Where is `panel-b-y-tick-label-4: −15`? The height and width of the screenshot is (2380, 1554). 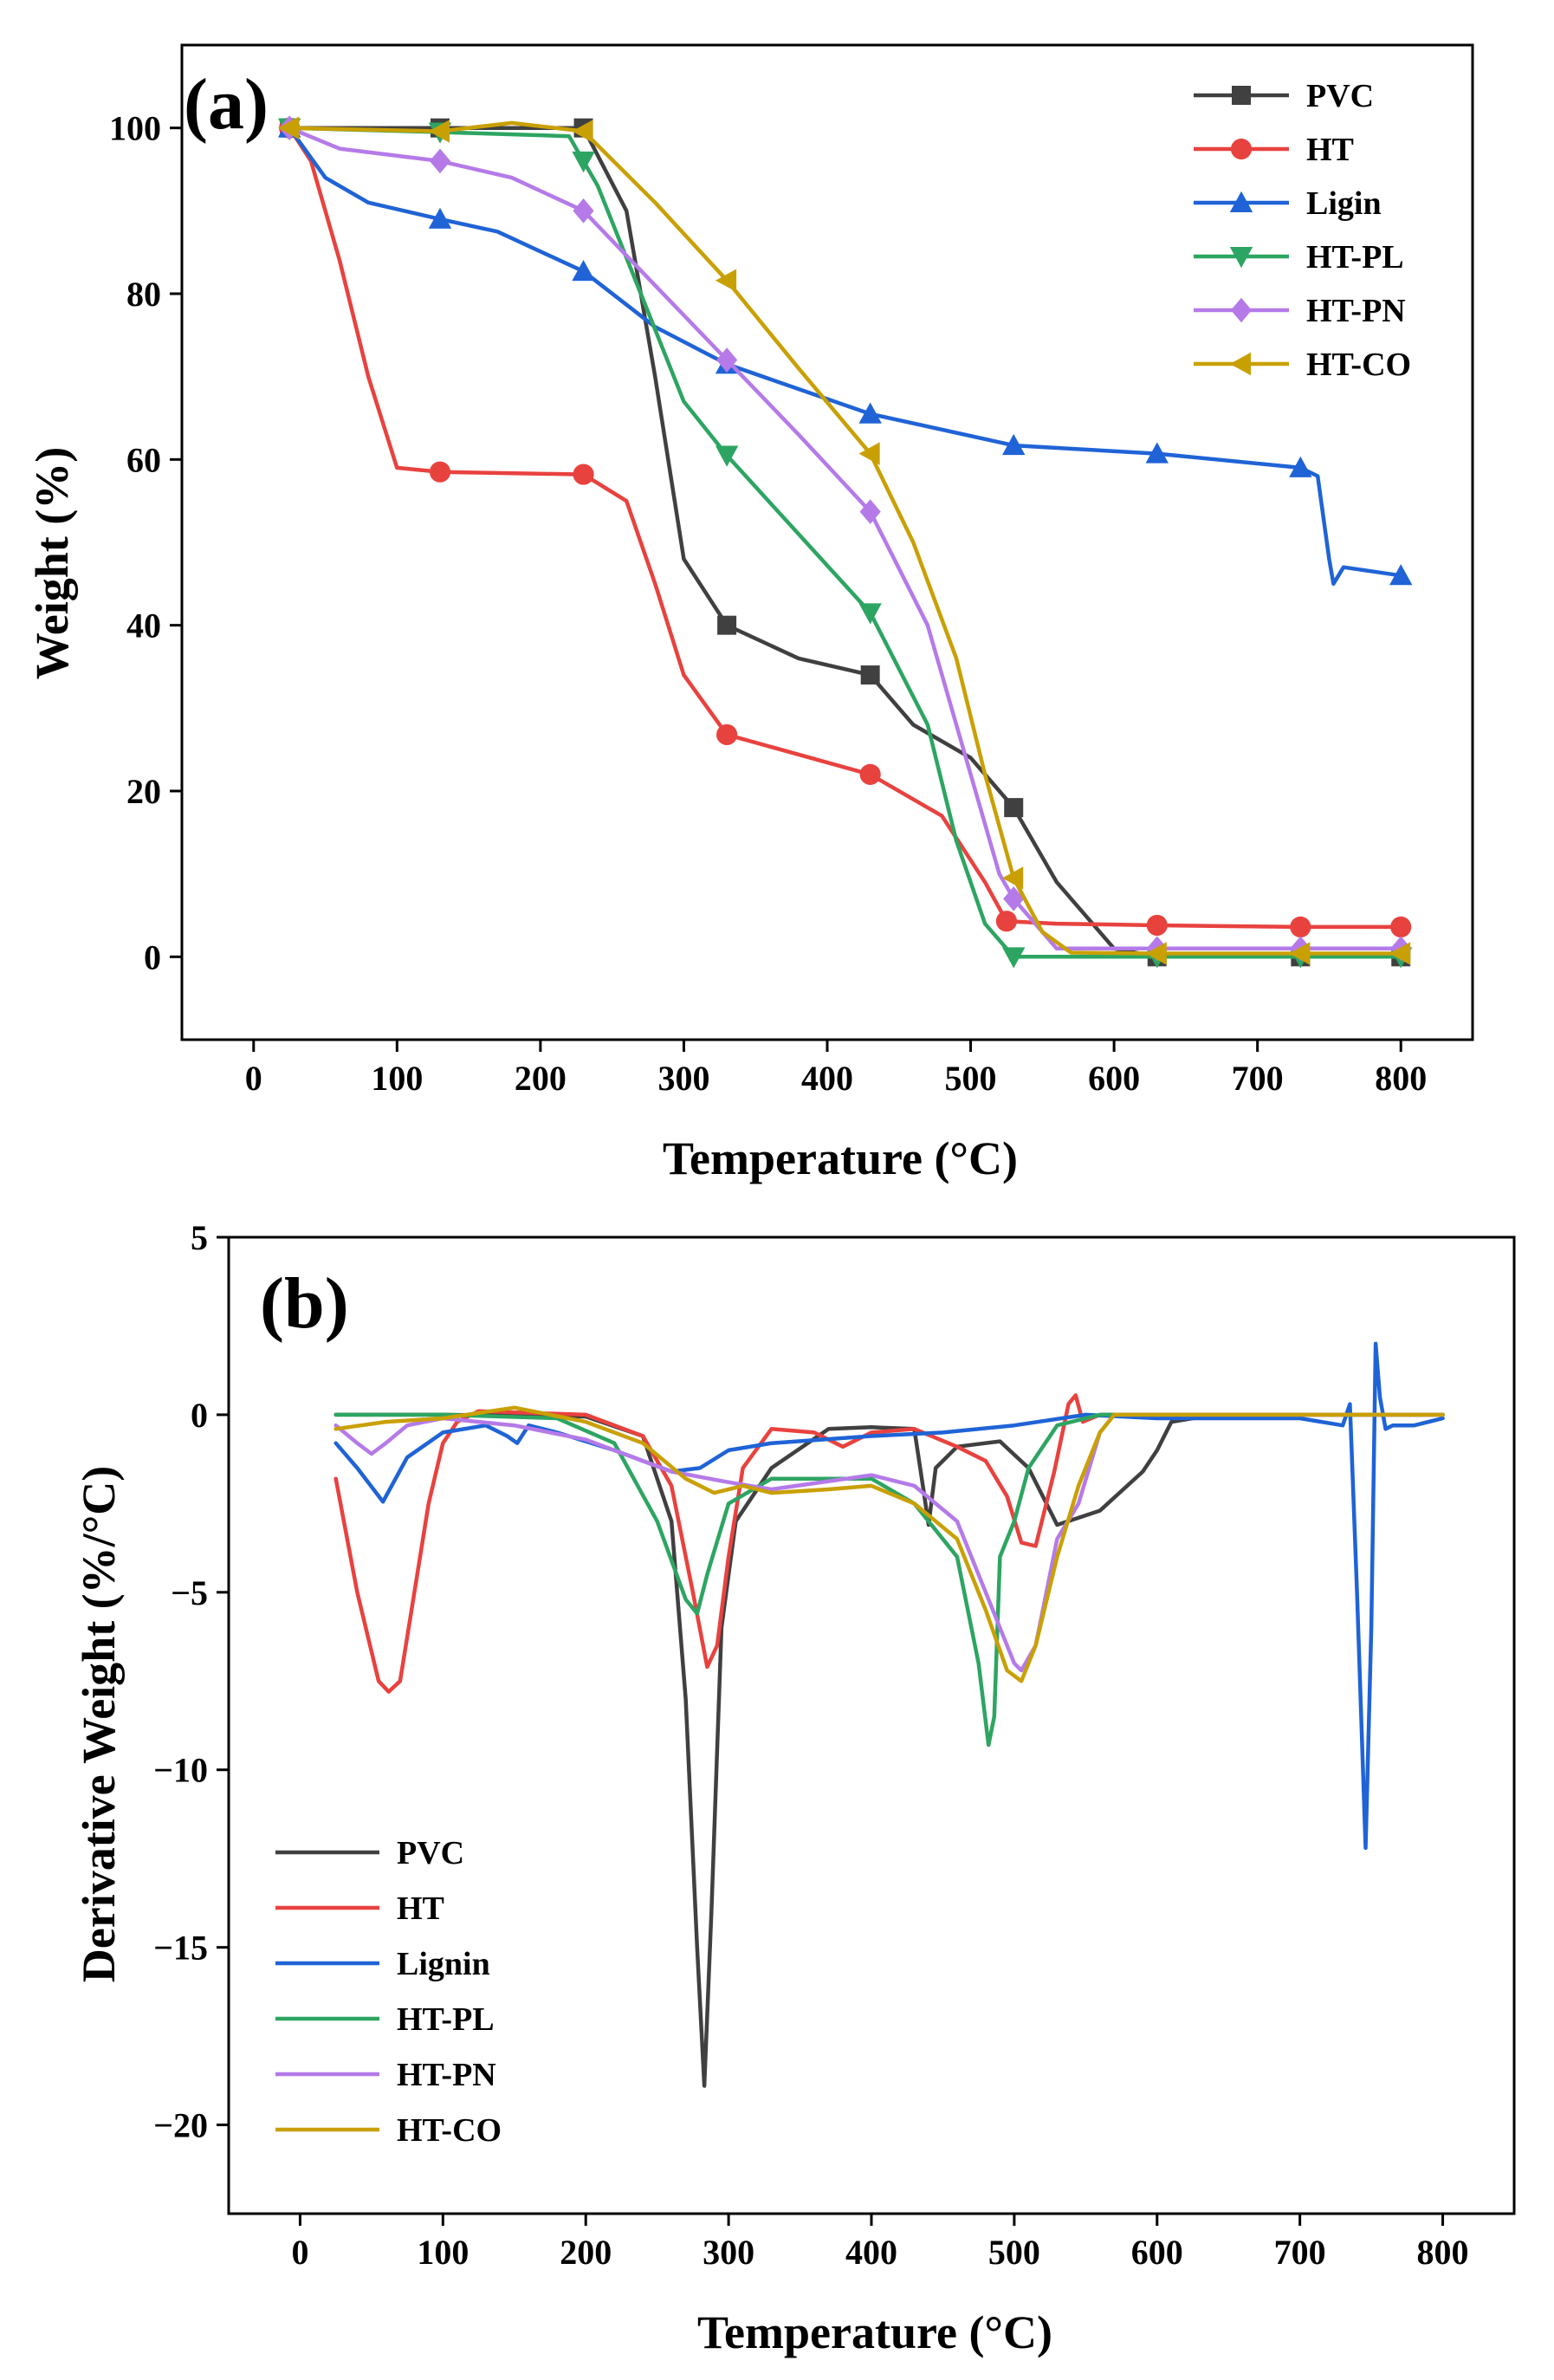
panel-b-y-tick-label-4: −15 is located at coordinates (180, 1948).